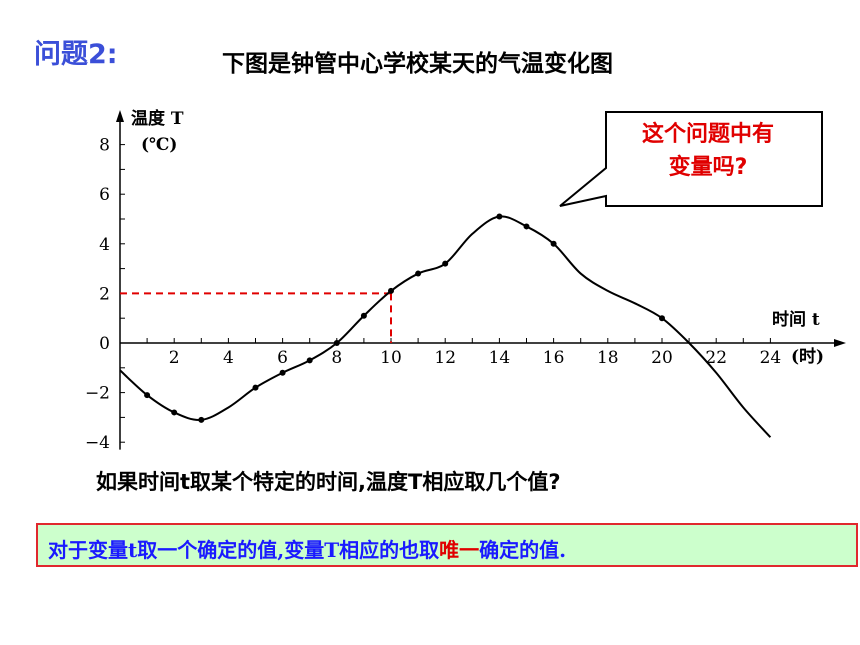 The image size is (860, 645). Describe the element at coordinates (771, 358) in the screenshot. I see `x-tick-label: 24` at that location.